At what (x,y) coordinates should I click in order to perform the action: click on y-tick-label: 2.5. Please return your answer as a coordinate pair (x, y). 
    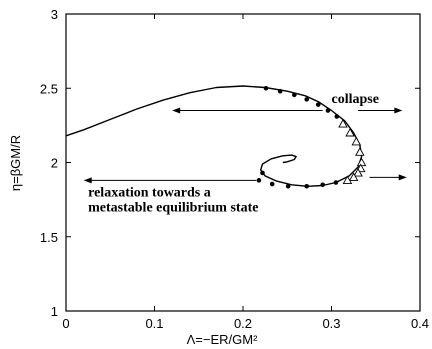
    Looking at the image, I should click on (49, 88).